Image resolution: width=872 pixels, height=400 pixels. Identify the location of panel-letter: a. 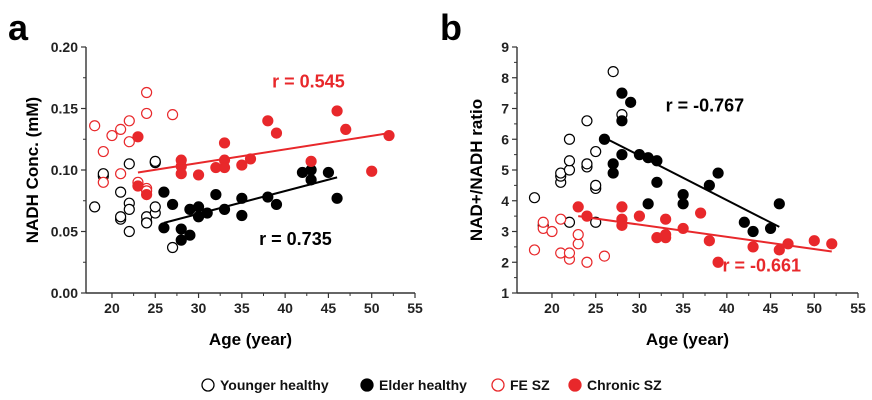
(18, 27).